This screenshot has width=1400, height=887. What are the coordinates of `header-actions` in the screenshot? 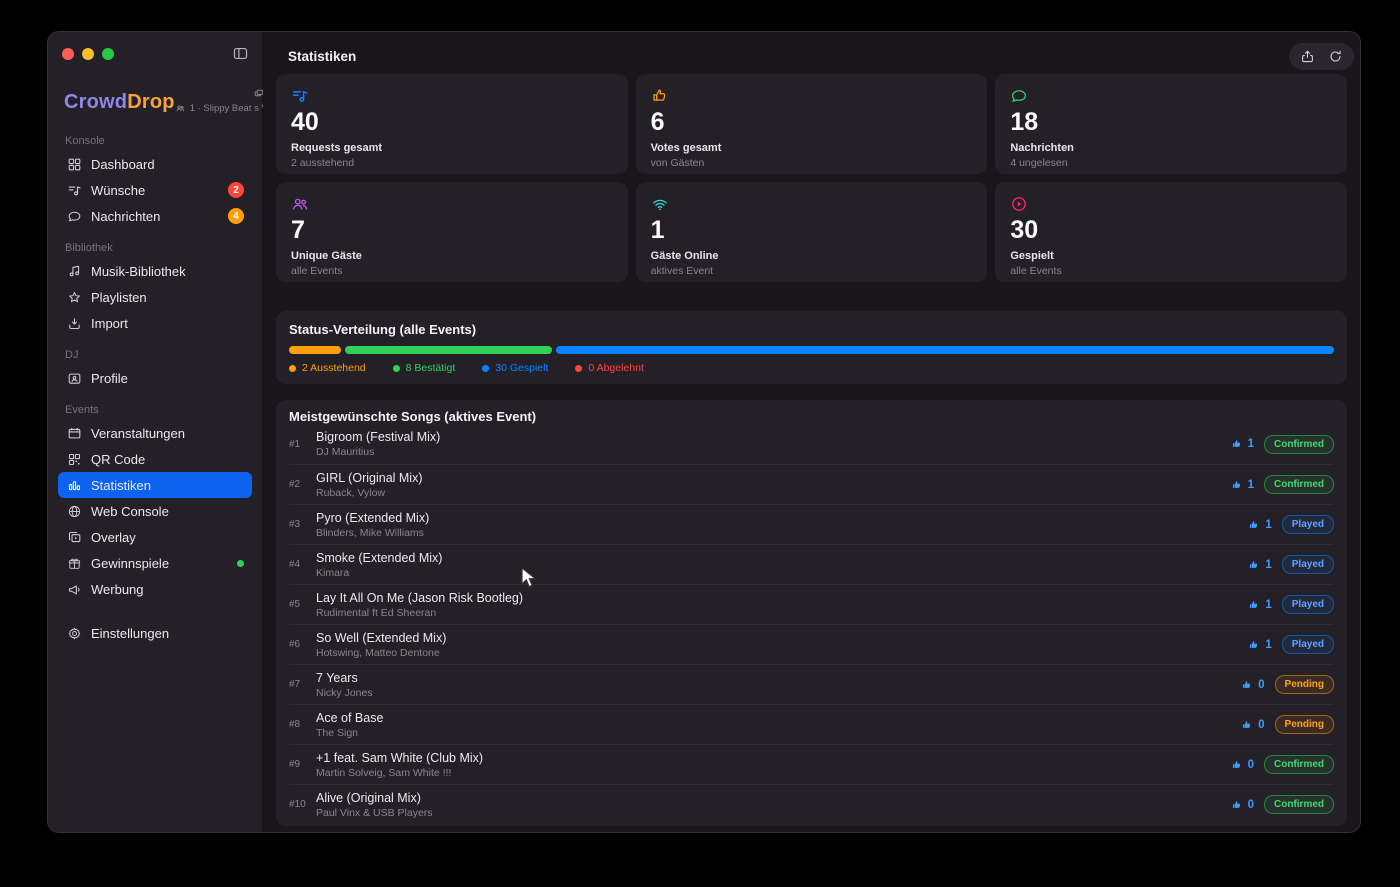 It's located at (1321, 56).